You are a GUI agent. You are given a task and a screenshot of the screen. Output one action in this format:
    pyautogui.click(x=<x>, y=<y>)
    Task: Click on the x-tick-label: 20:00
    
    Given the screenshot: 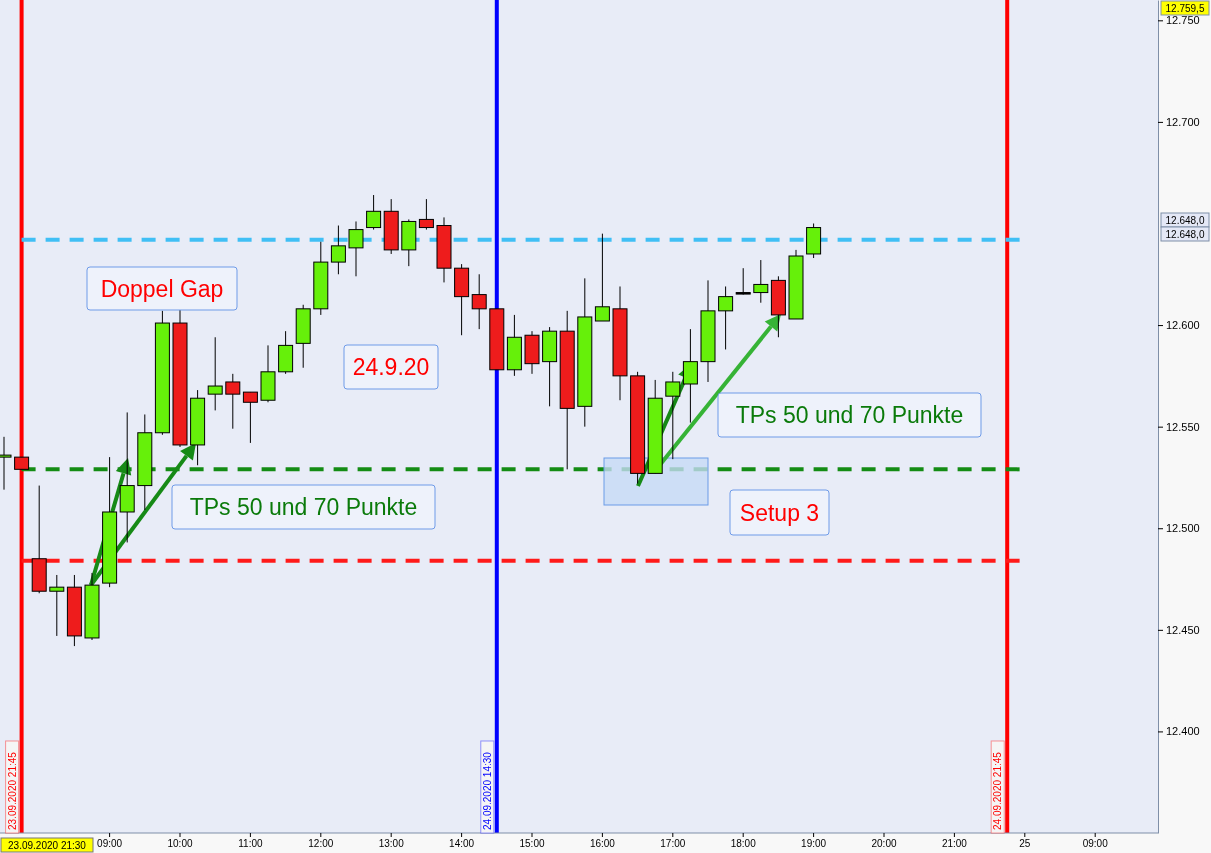 What is the action you would take?
    pyautogui.click(x=884, y=844)
    